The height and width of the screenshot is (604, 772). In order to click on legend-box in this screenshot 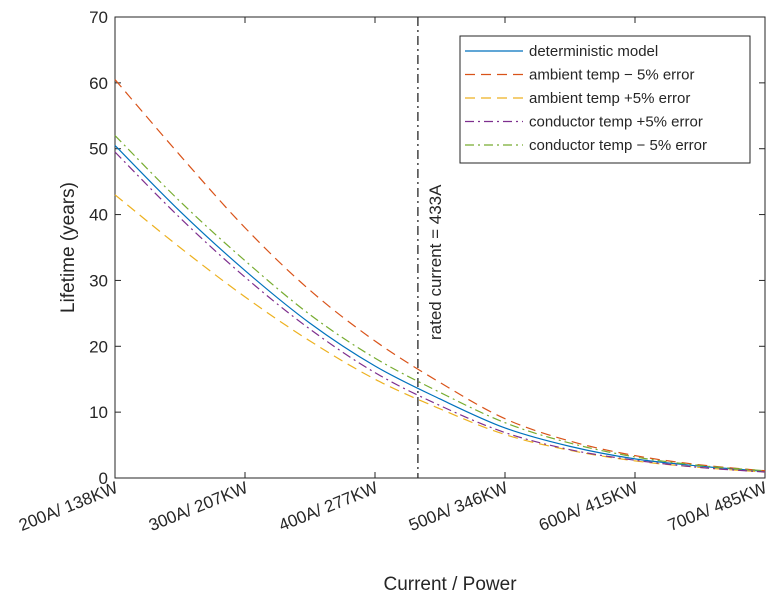, I will do `click(605, 99)`.